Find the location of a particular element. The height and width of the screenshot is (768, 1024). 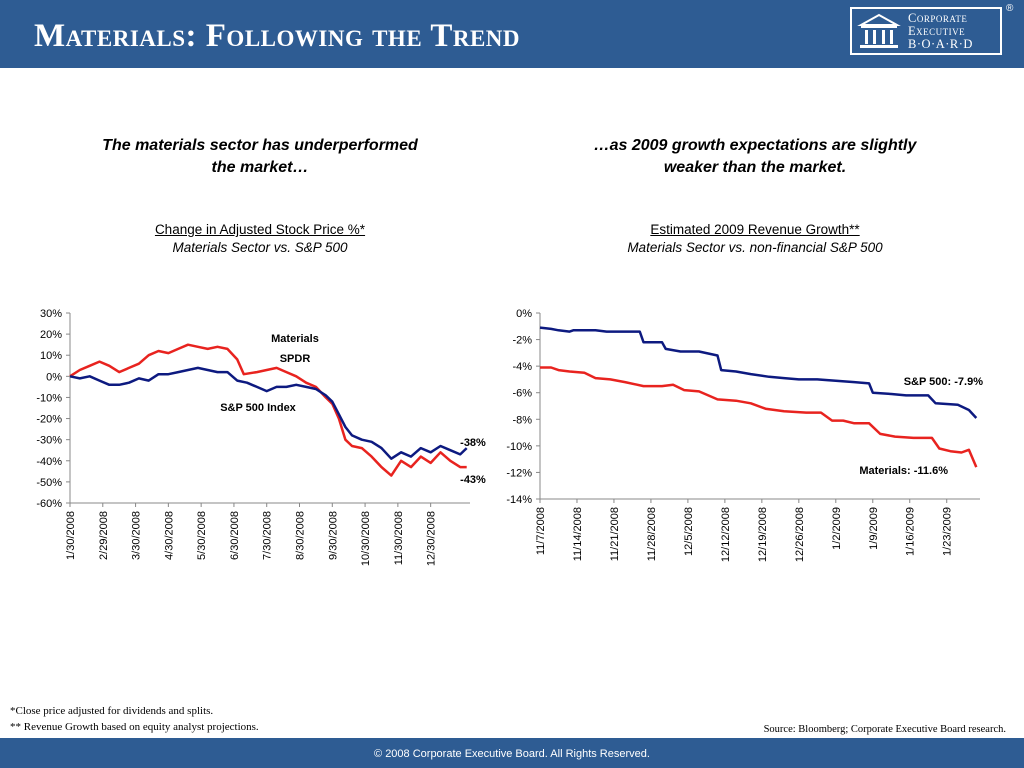

materials-end-label: -43% is located at coordinates (473, 480).